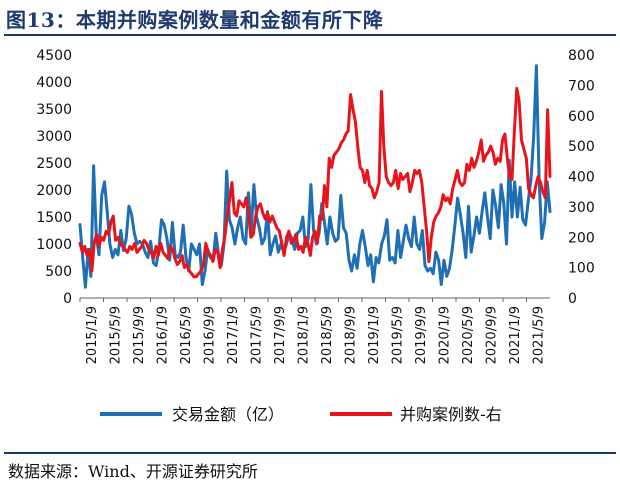  What do you see at coordinates (54, 177) in the screenshot?
I see `left-axis: 0 500 1000 1500 2000 2500 3000 3500 4000 4500` at bounding box center [54, 177].